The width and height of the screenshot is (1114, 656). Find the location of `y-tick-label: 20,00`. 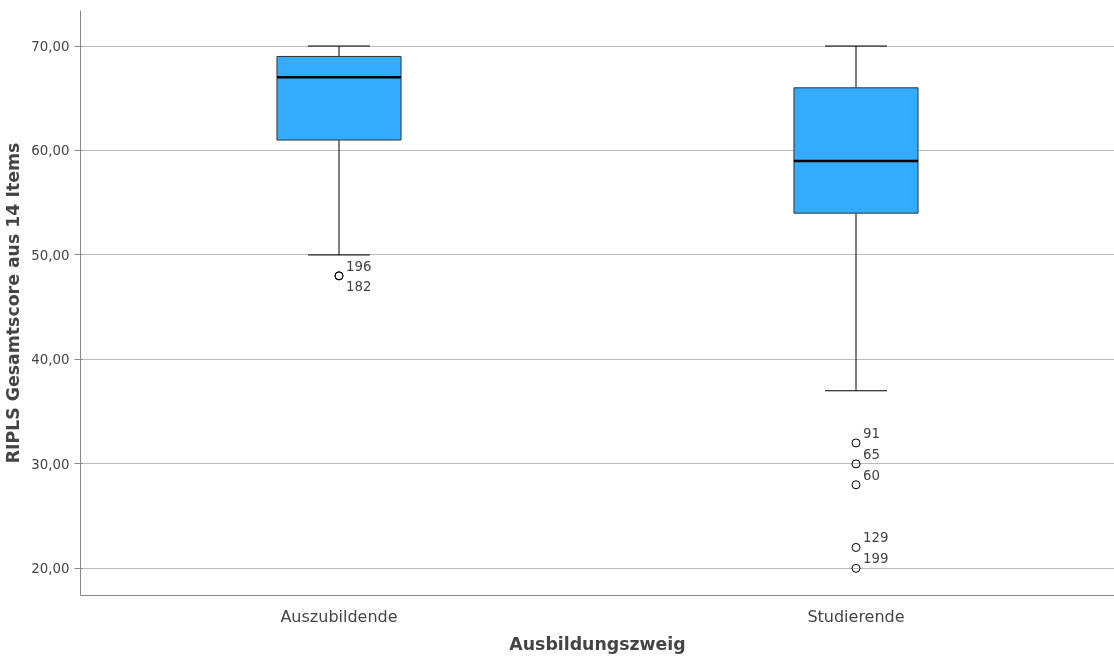

y-tick-label: 20,00 is located at coordinates (50, 569).